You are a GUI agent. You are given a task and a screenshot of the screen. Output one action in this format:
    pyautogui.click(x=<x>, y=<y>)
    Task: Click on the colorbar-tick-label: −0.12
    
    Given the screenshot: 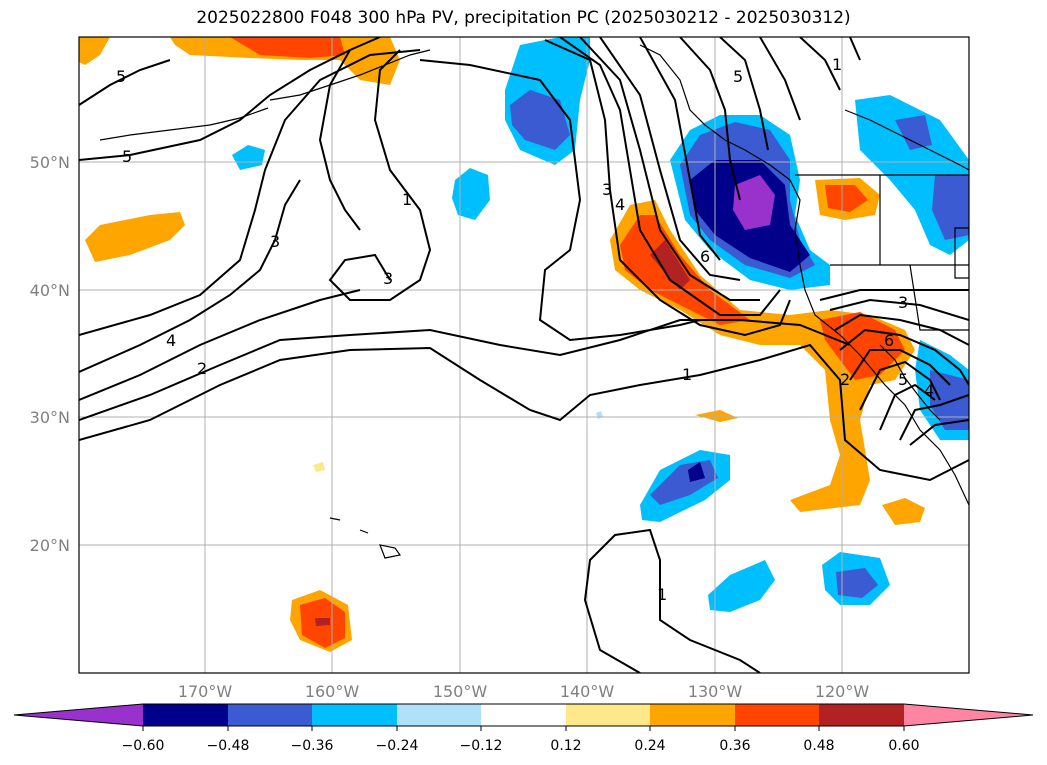 What is the action you would take?
    pyautogui.click(x=481, y=746)
    